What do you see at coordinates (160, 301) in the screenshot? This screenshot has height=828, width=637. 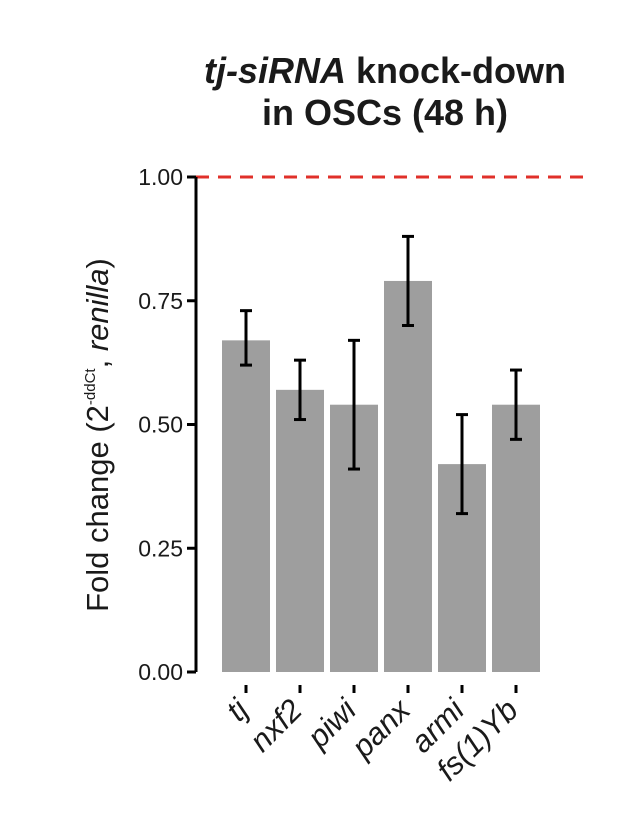 I see `y-tick-label-3: 0.75` at bounding box center [160, 301].